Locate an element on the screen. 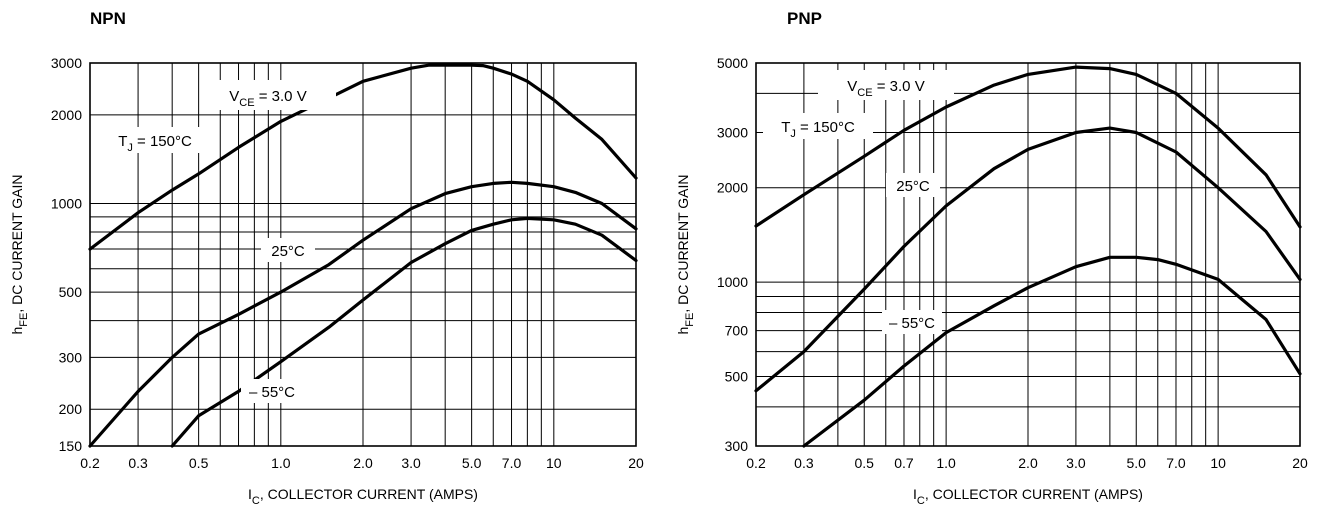 The width and height of the screenshot is (1324, 512). annotation-text-t150-sub: J is located at coordinates (793, 134).